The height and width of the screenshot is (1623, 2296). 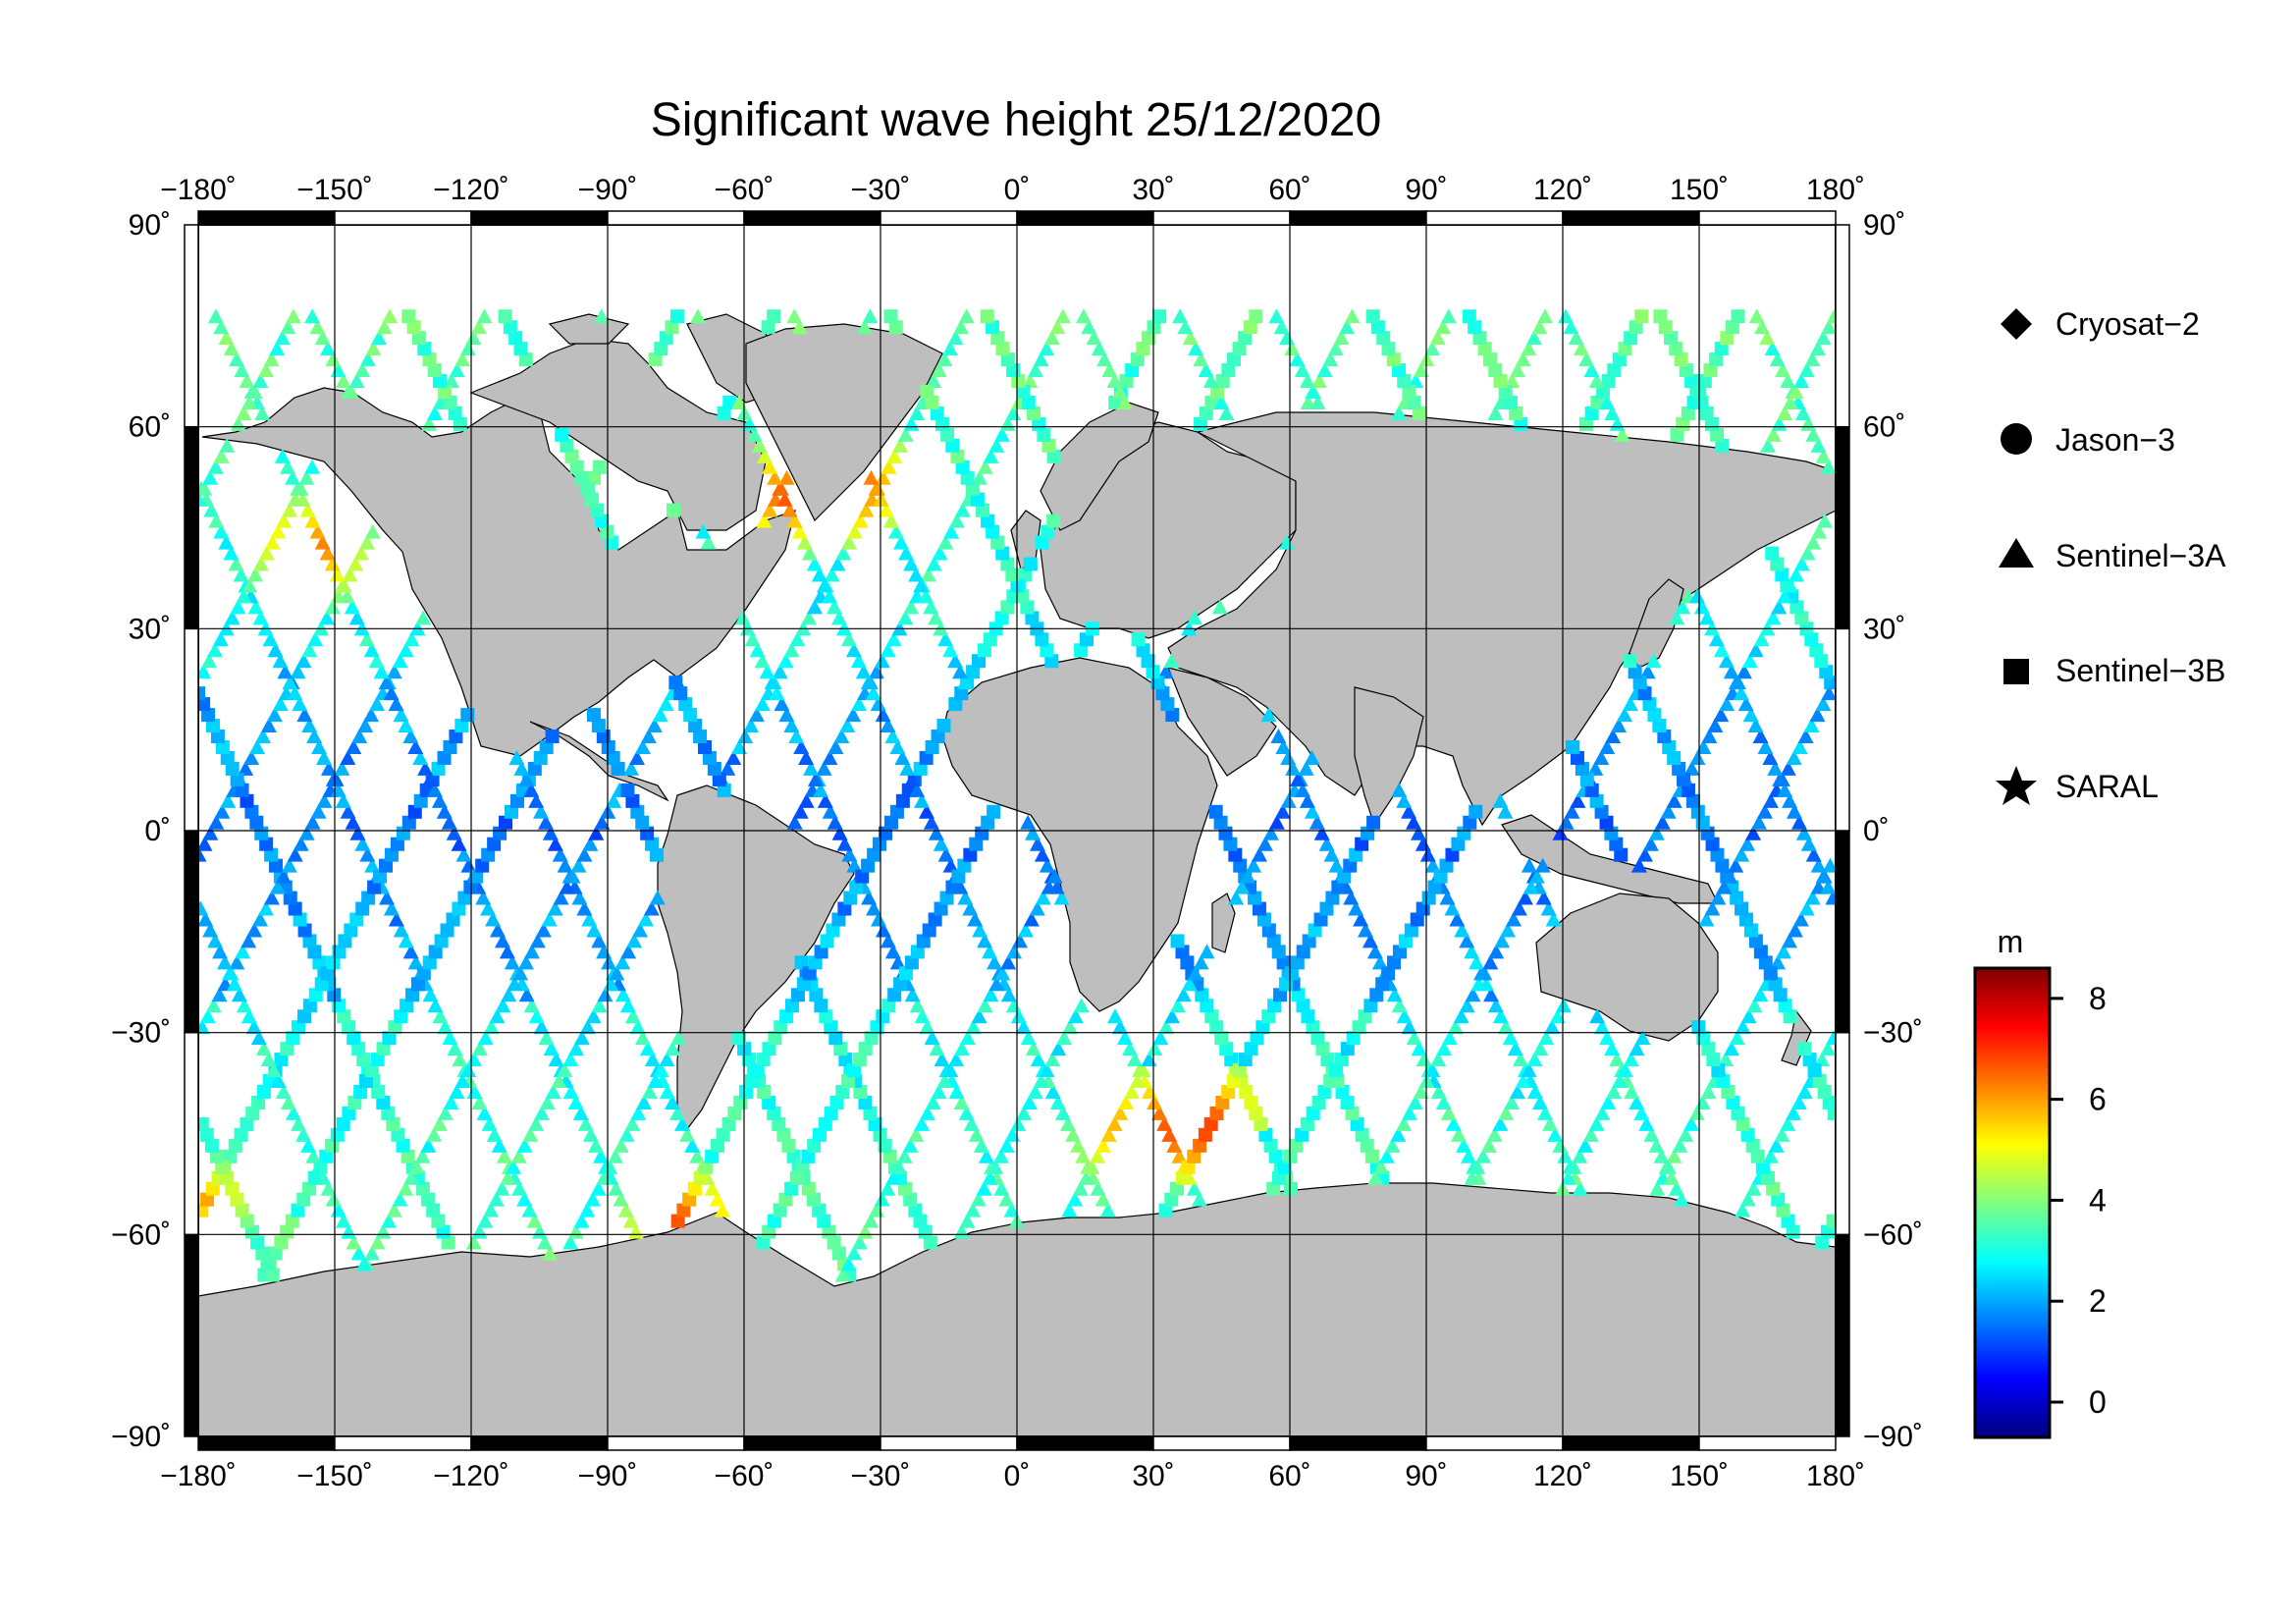 What do you see at coordinates (1426, 190) in the screenshot?
I see `lon-tick-label-top: 90˚` at bounding box center [1426, 190].